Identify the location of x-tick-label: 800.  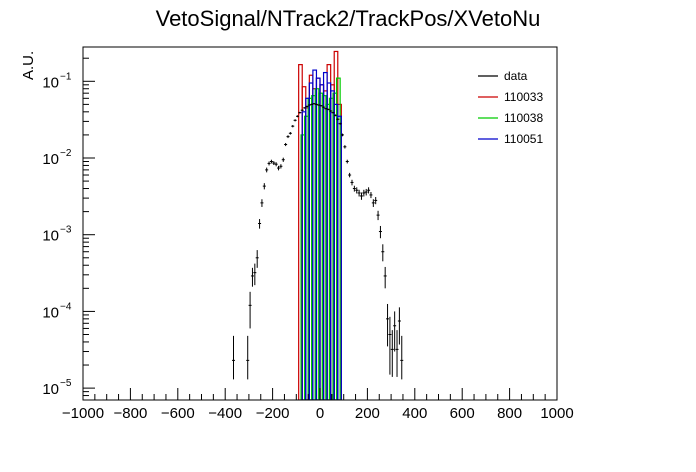
(509, 413).